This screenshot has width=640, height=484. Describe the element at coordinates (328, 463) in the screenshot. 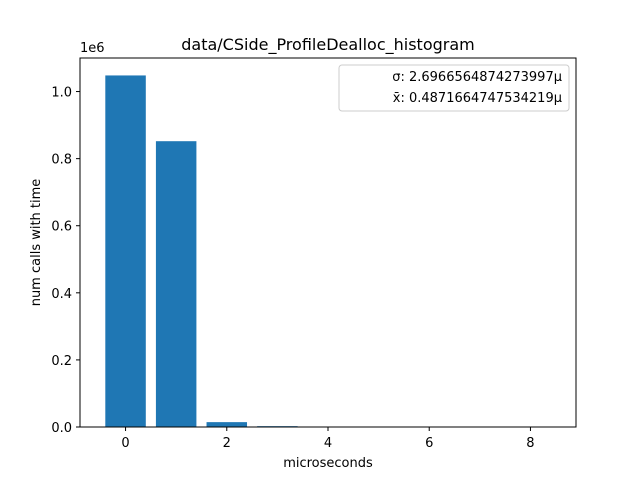

I see `x-axis-label: microseconds` at that location.